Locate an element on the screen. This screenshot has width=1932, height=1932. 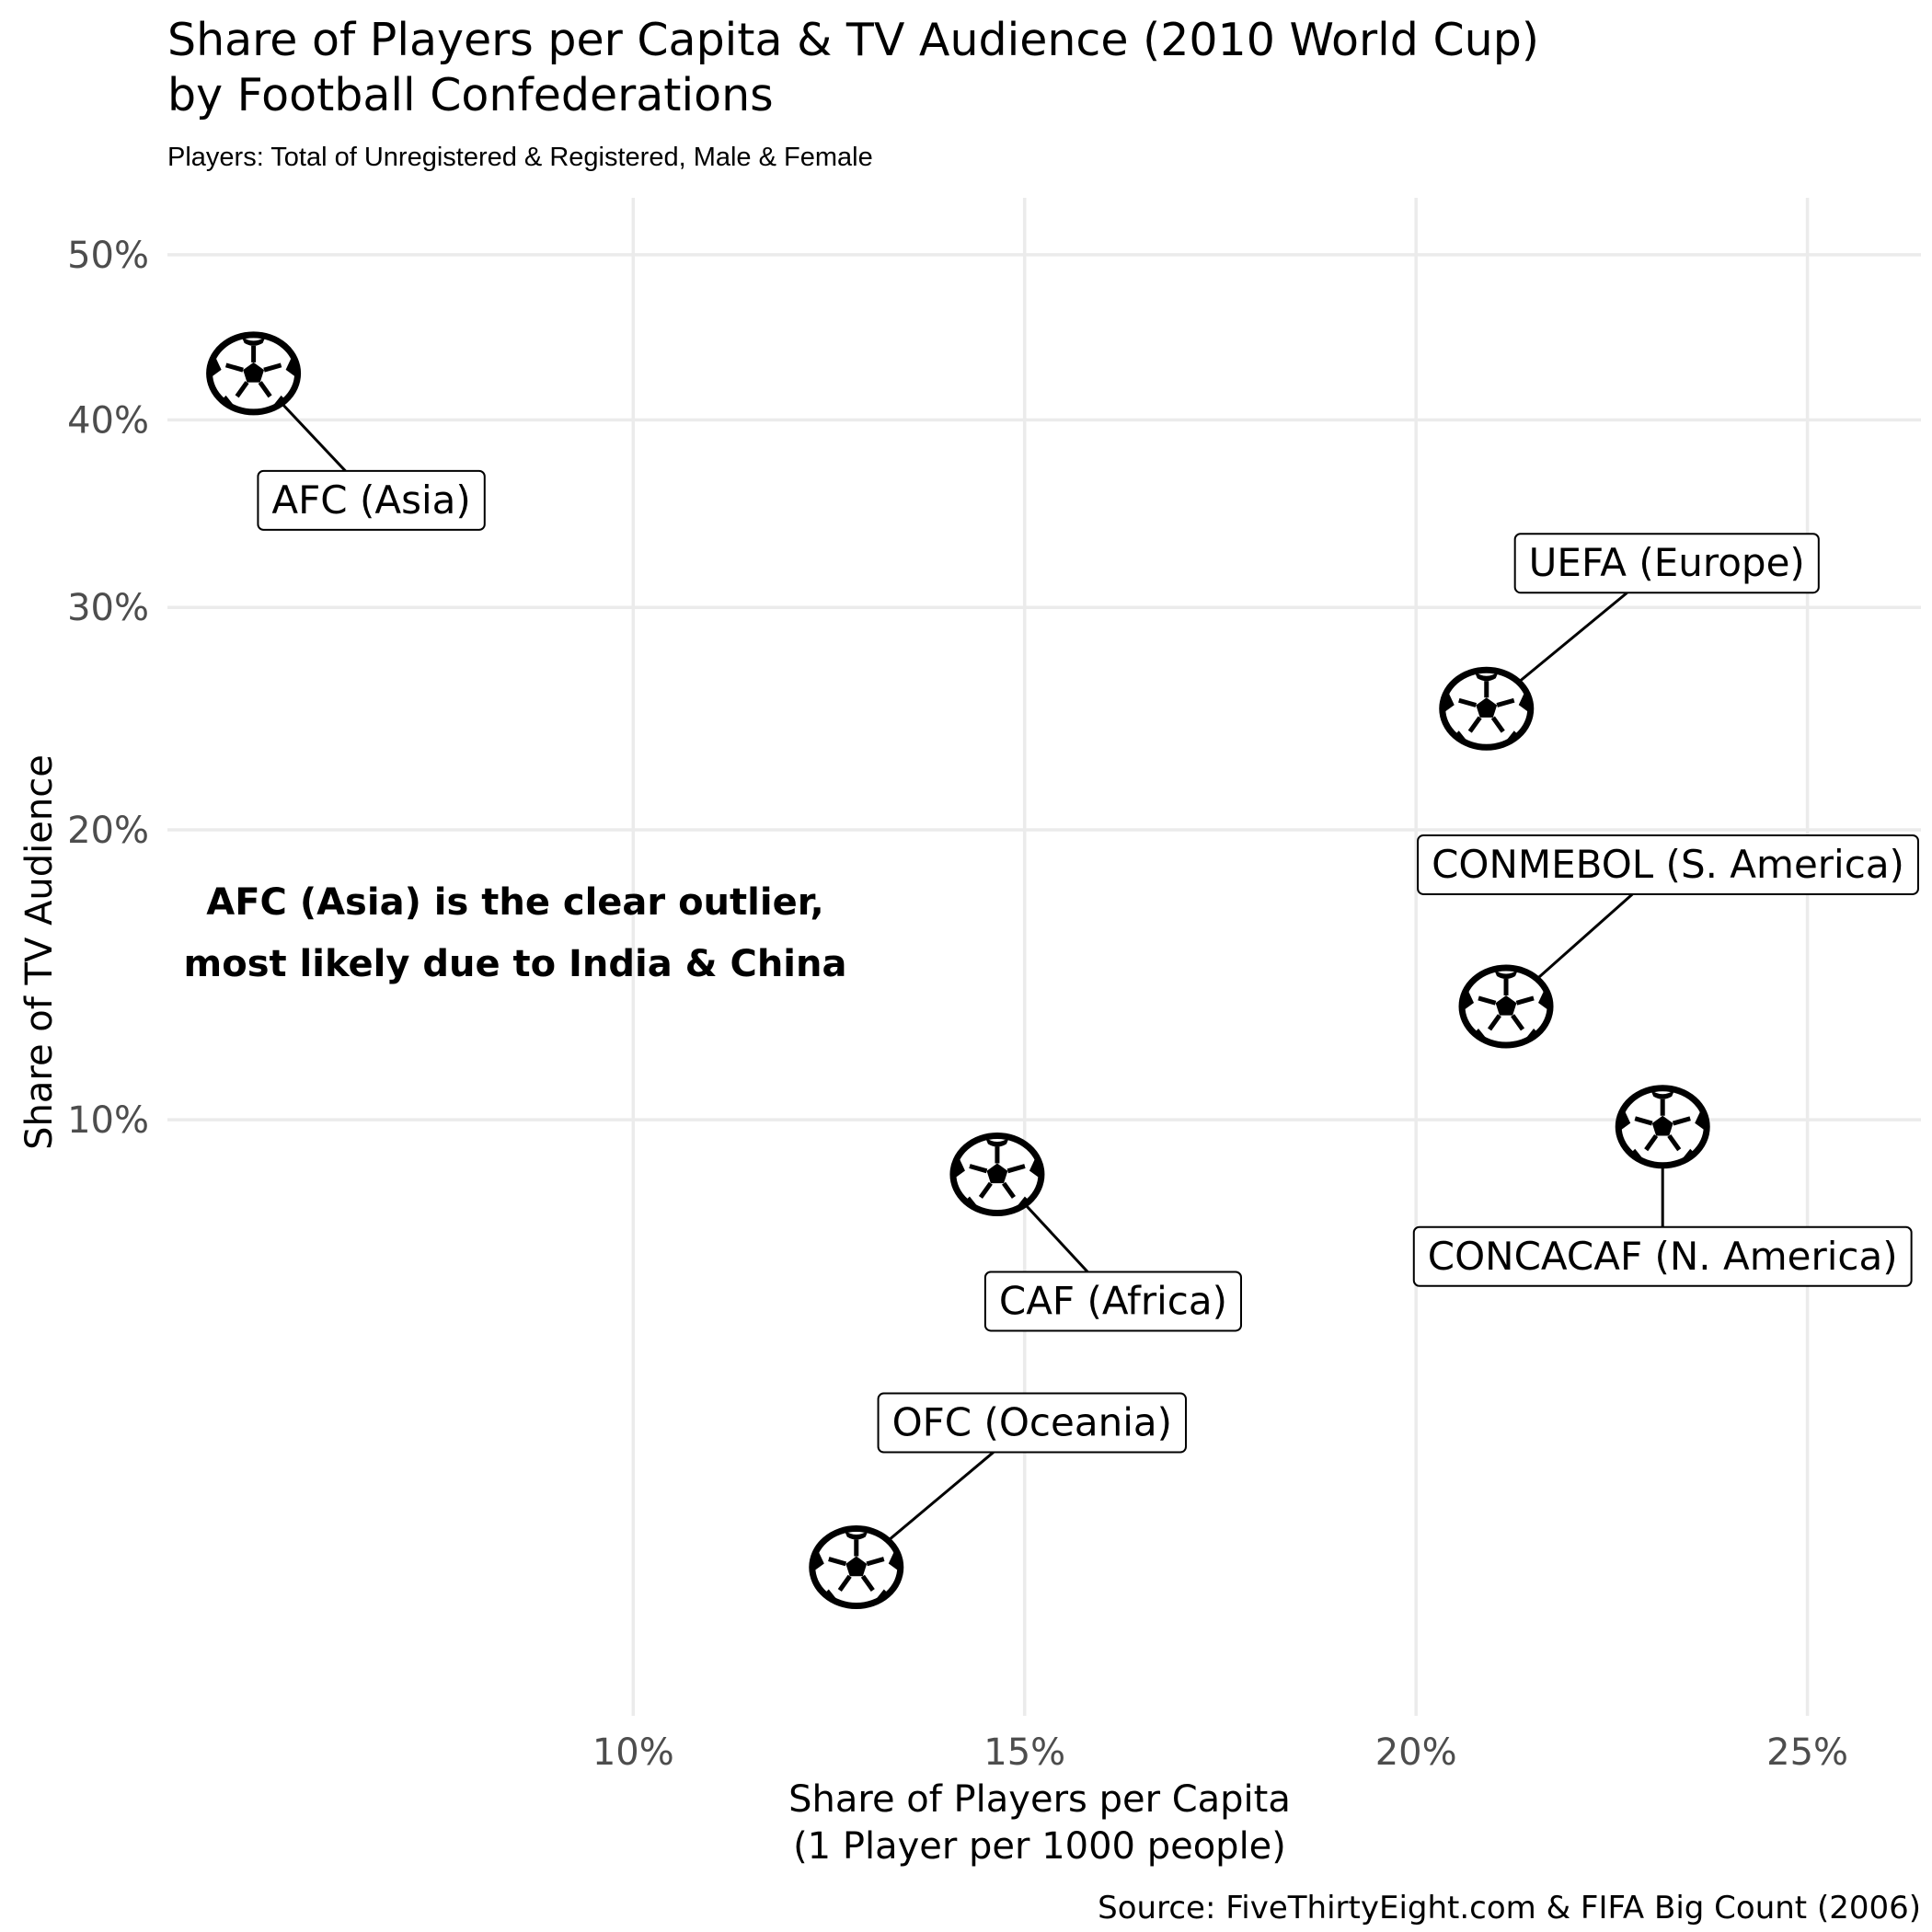
y-tick-label: 30% is located at coordinates (108, 608).